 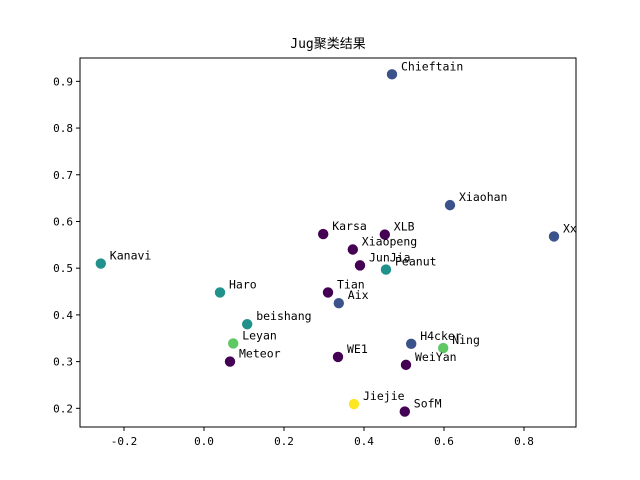 What do you see at coordinates (63, 221) in the screenshot?
I see `y-tick-label: 0.6` at bounding box center [63, 221].